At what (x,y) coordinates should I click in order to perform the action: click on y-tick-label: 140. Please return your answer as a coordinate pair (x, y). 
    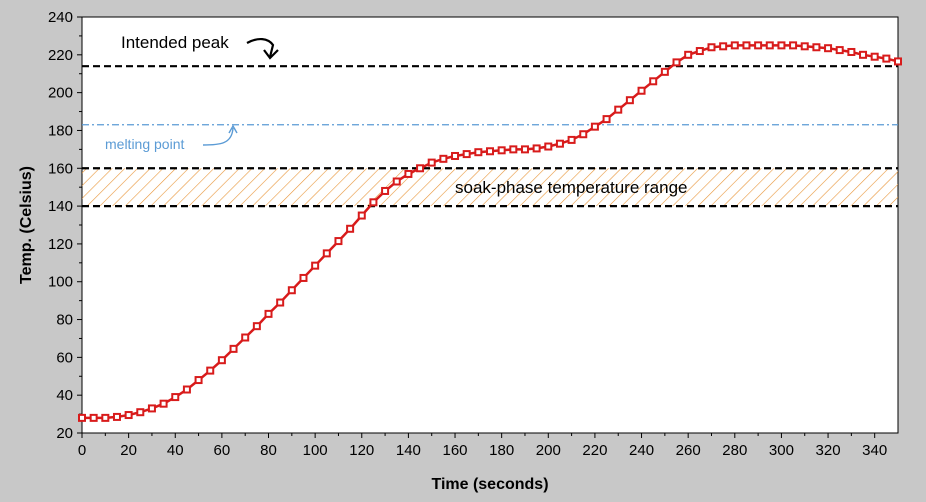
    Looking at the image, I should click on (60, 206).